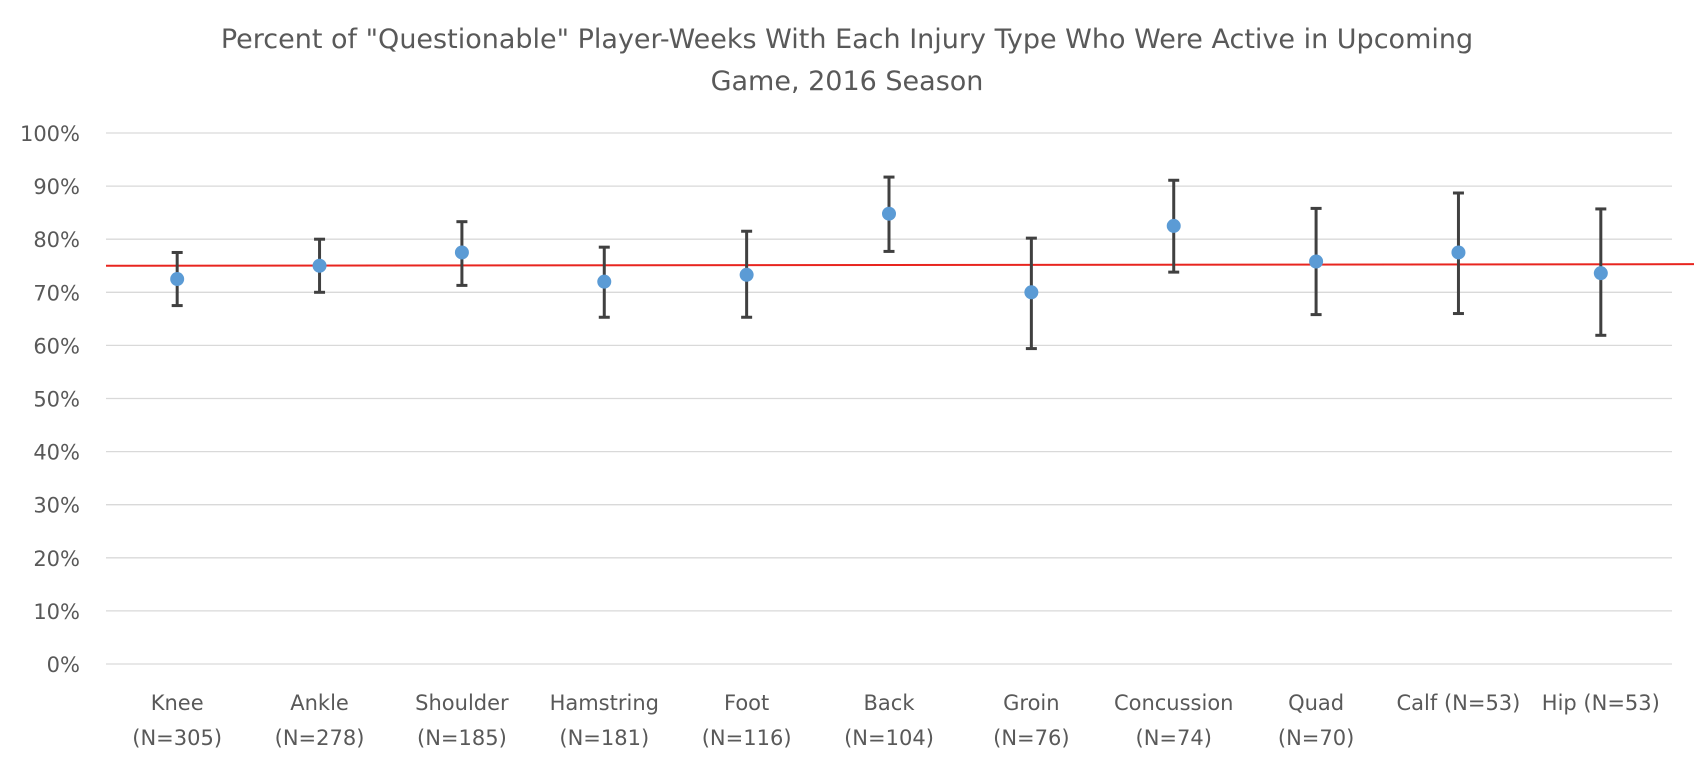 This screenshot has width=1694, height=767. Describe the element at coordinates (177, 703) in the screenshot. I see `x-category-label: Knee` at that location.